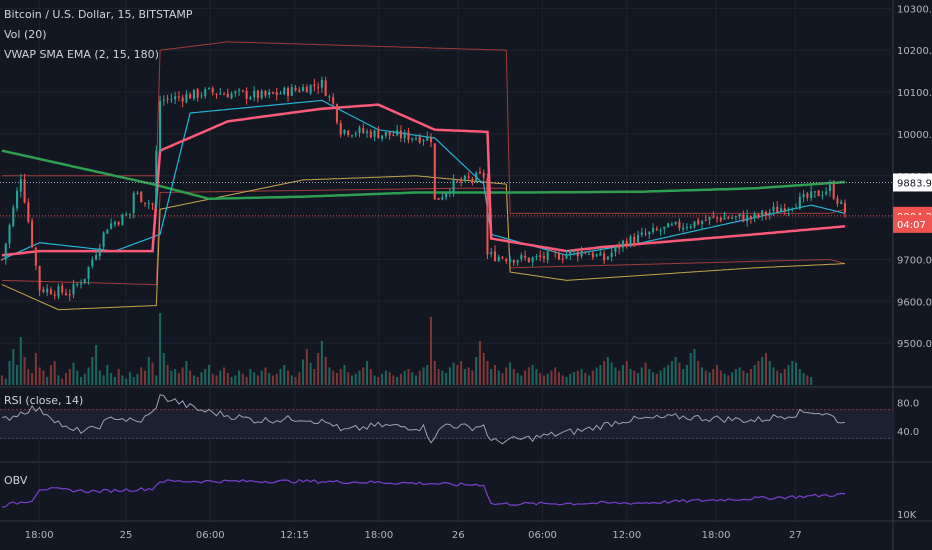 The image size is (932, 550). What do you see at coordinates (914, 344) in the screenshot?
I see `price-tick-label: 9500.00` at bounding box center [914, 344].